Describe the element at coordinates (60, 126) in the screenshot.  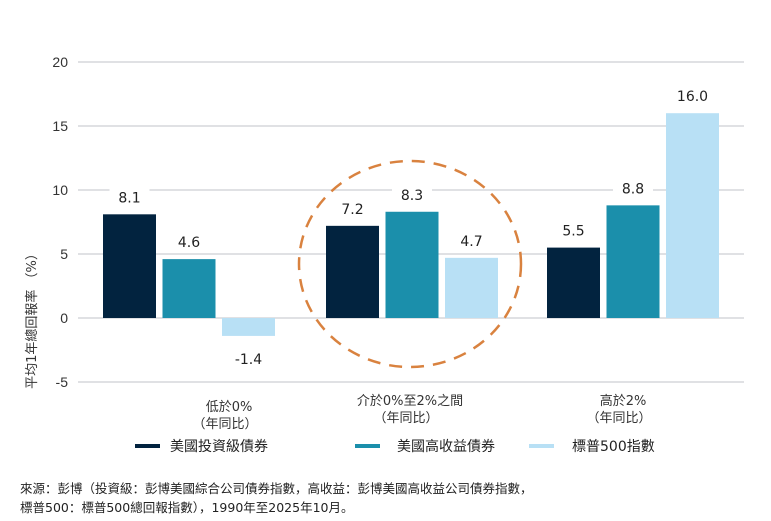
I see `y-tick-label: 15` at that location.